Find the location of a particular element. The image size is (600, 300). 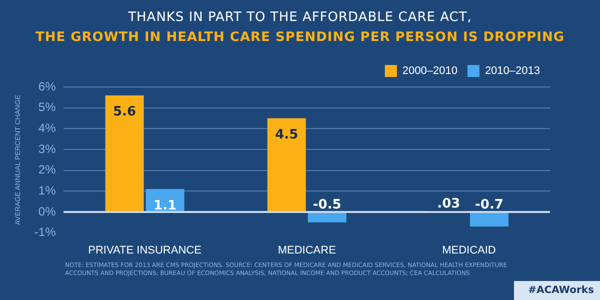

x-tick-label: PRIVATE INSURANCE is located at coordinates (145, 250).